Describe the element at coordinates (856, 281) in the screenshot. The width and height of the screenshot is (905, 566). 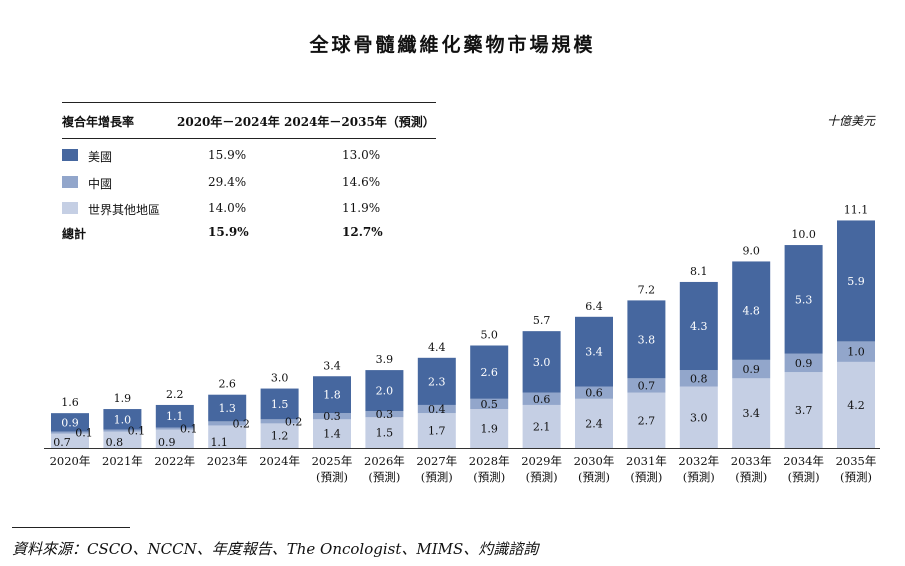
I see `bar-value-label: 5.9` at that location.